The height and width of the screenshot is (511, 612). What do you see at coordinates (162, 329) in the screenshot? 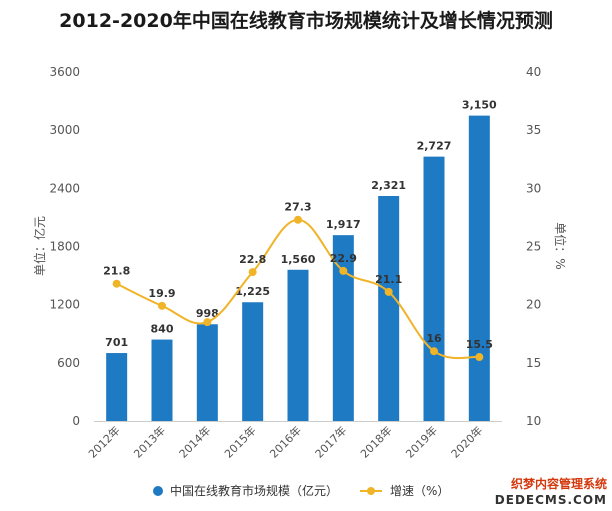
I see `bar-value-label: 840` at bounding box center [162, 329].